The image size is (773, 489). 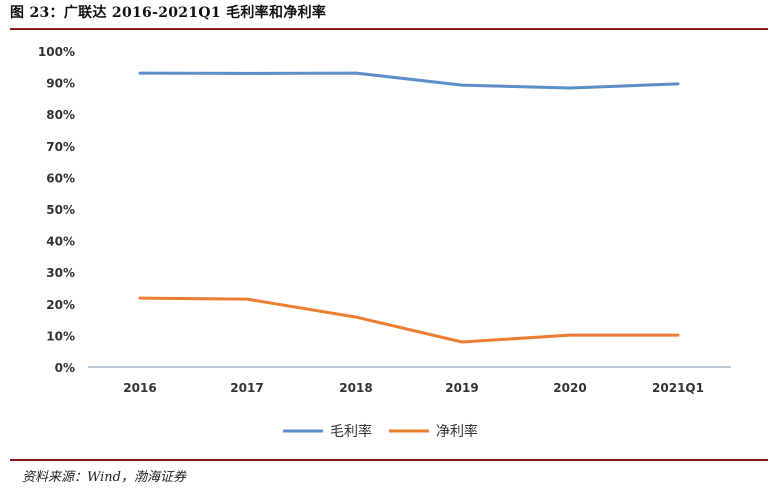 I want to click on x-tick-label: 2020, so click(x=569, y=388).